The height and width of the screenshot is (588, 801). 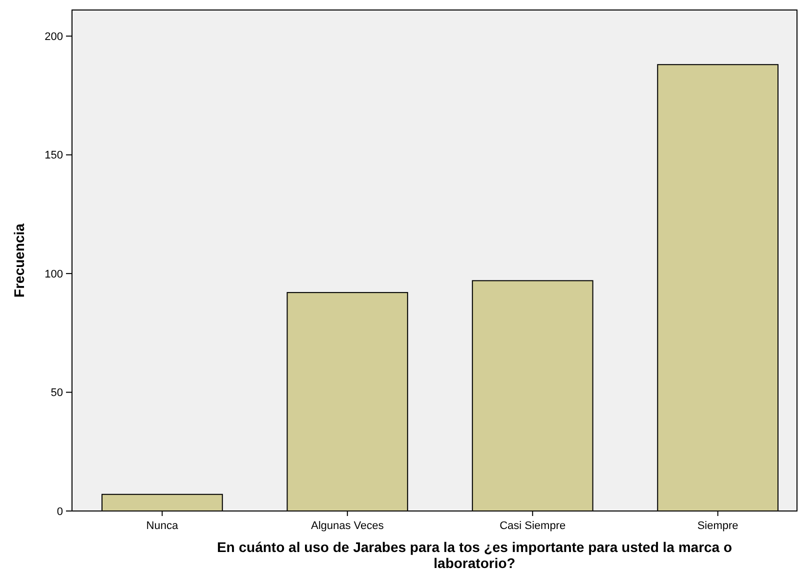 I want to click on y-tick-label: 0, so click(x=59, y=512).